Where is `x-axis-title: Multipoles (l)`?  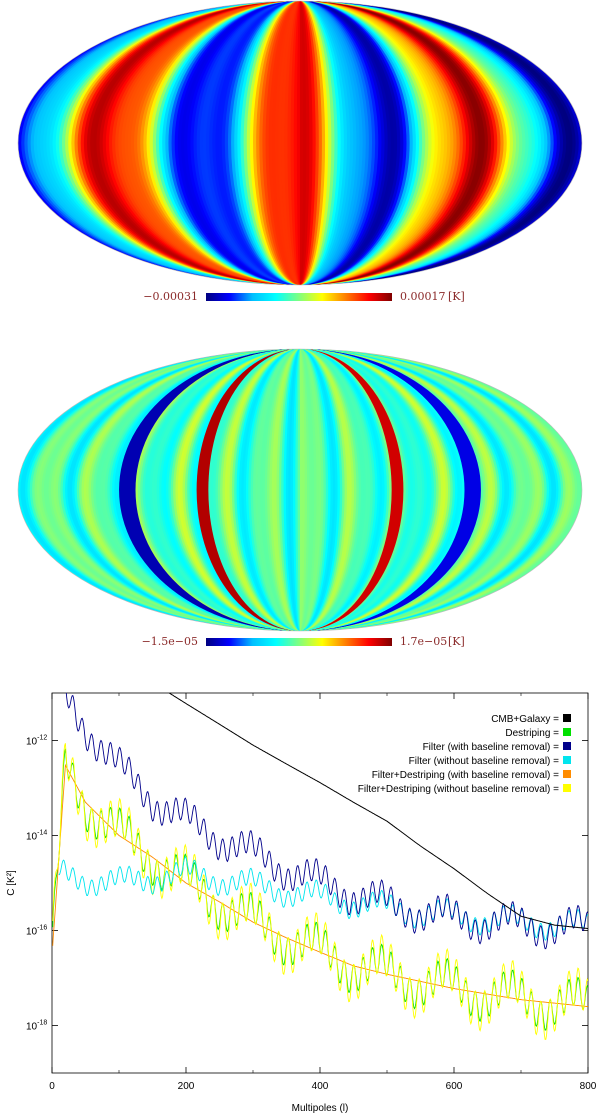
x-axis-title: Multipoles (l) is located at coordinates (320, 1108).